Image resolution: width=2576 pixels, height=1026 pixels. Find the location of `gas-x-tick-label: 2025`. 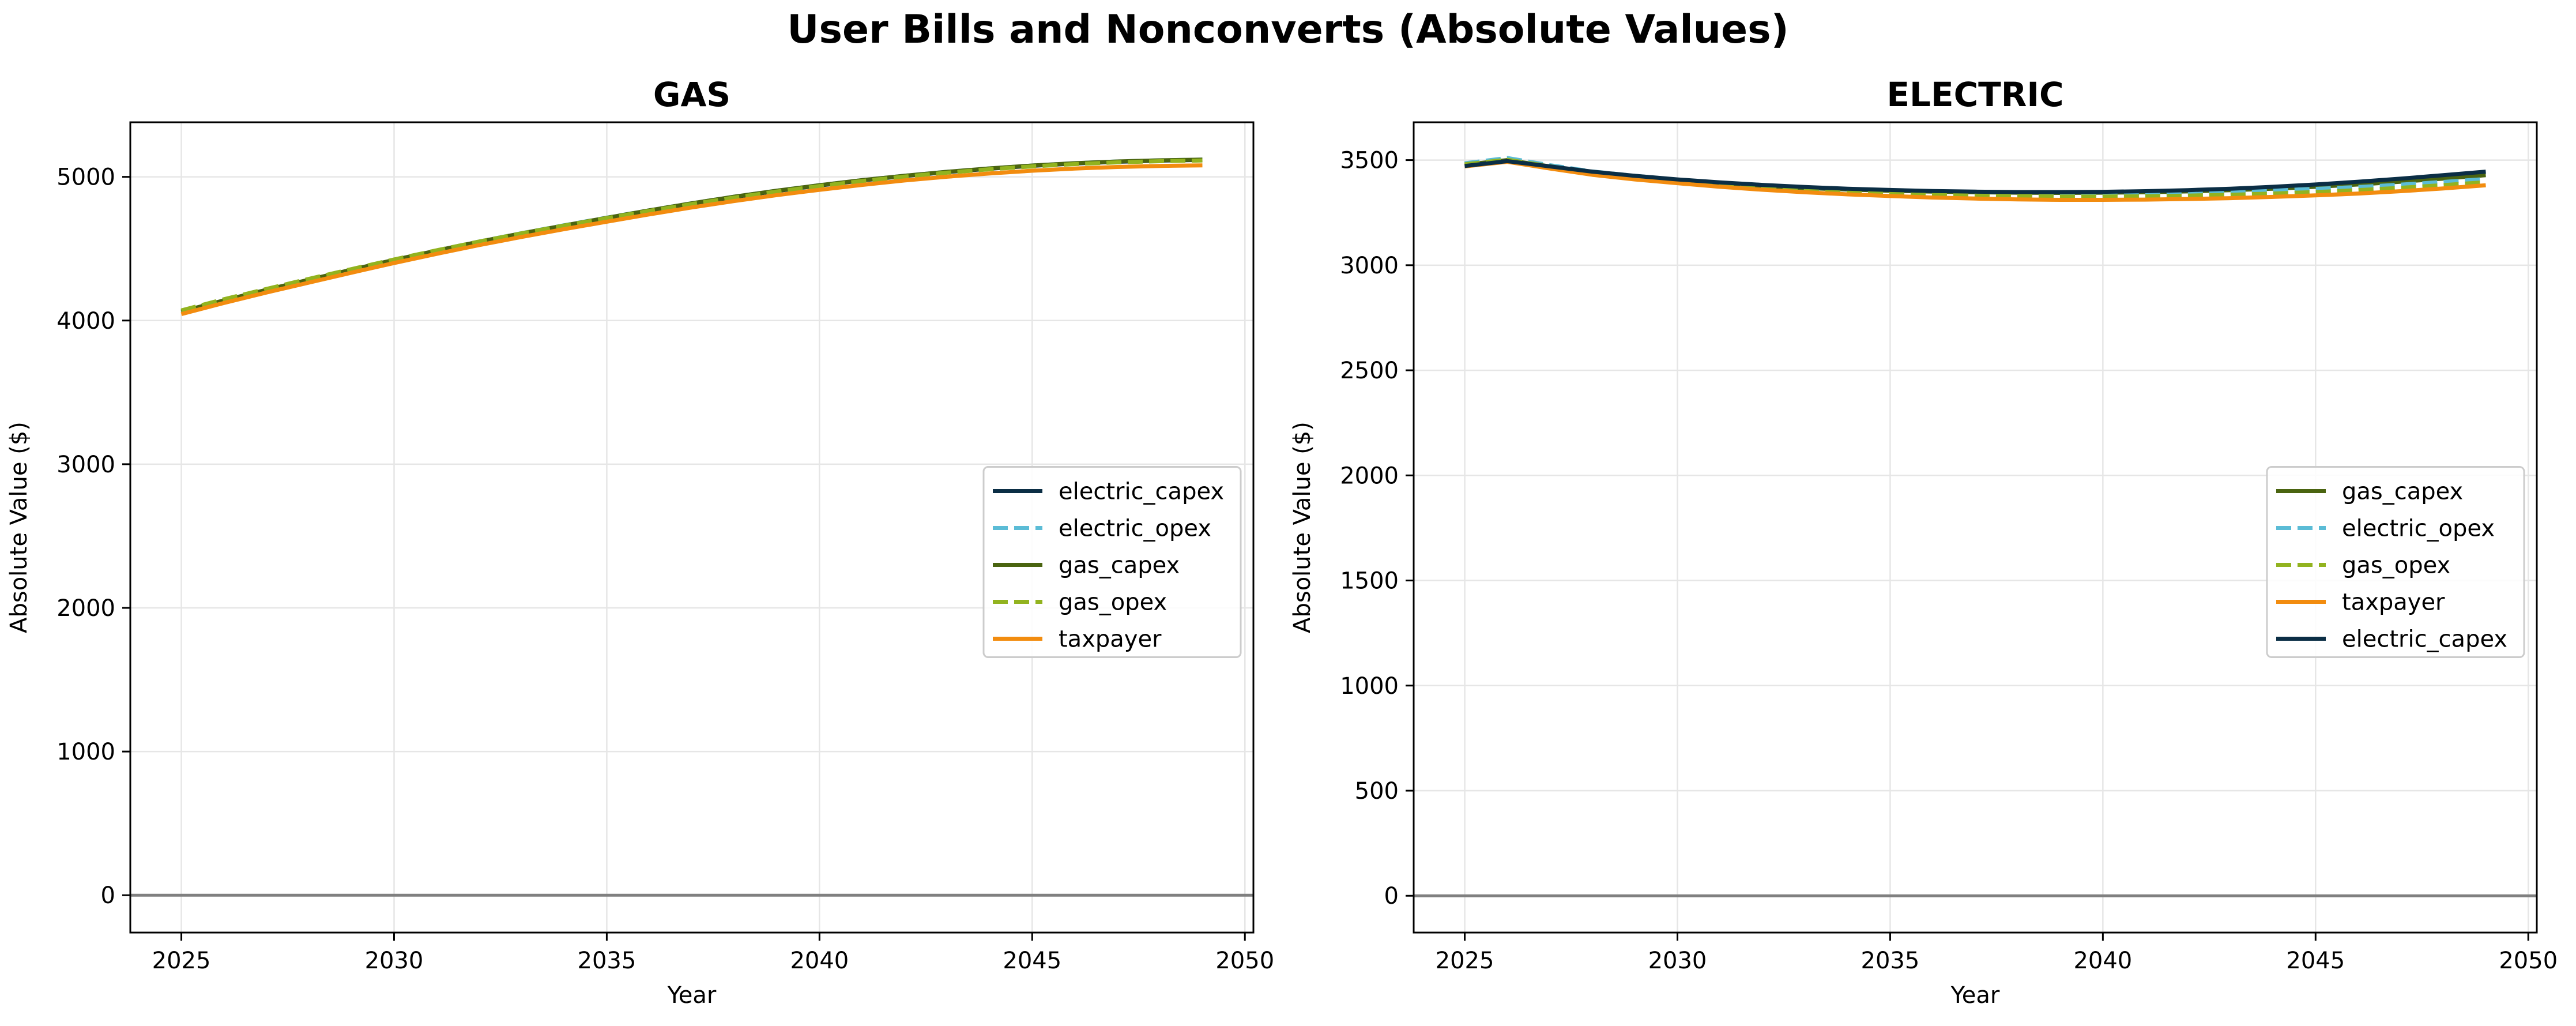

gas-x-tick-label: 2025 is located at coordinates (181, 961).